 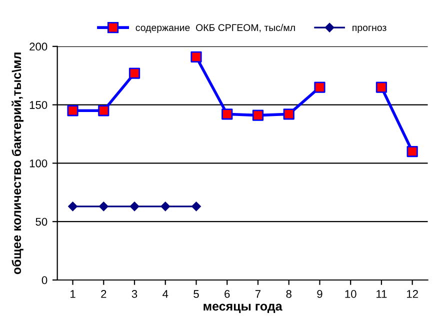 I want to click on x-tick-label: 8, so click(x=289, y=294).